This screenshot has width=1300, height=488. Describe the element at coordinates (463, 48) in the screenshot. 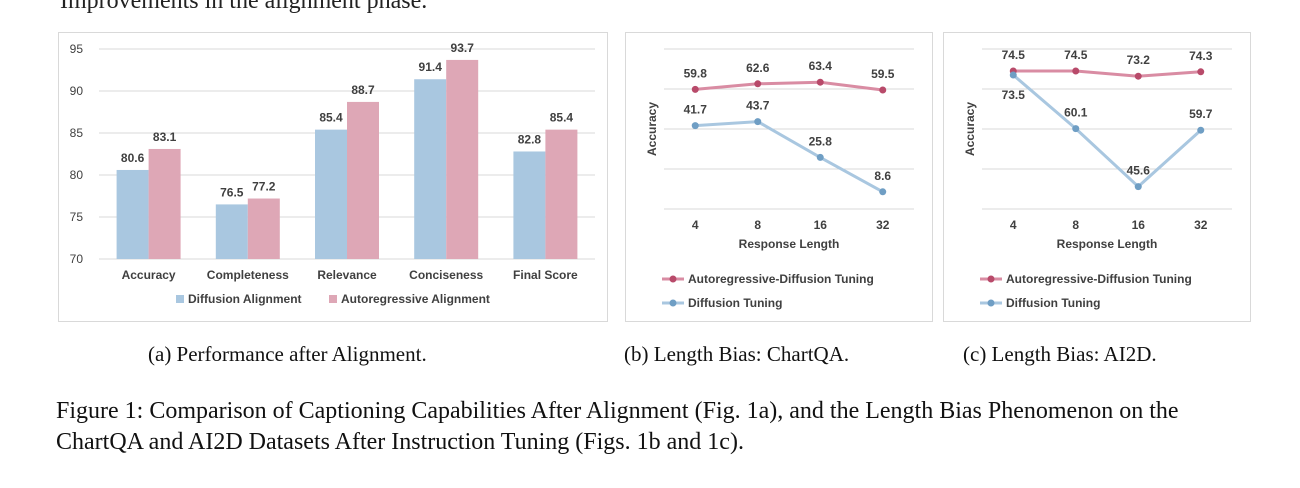

I see `data-label: 93.7` at that location.